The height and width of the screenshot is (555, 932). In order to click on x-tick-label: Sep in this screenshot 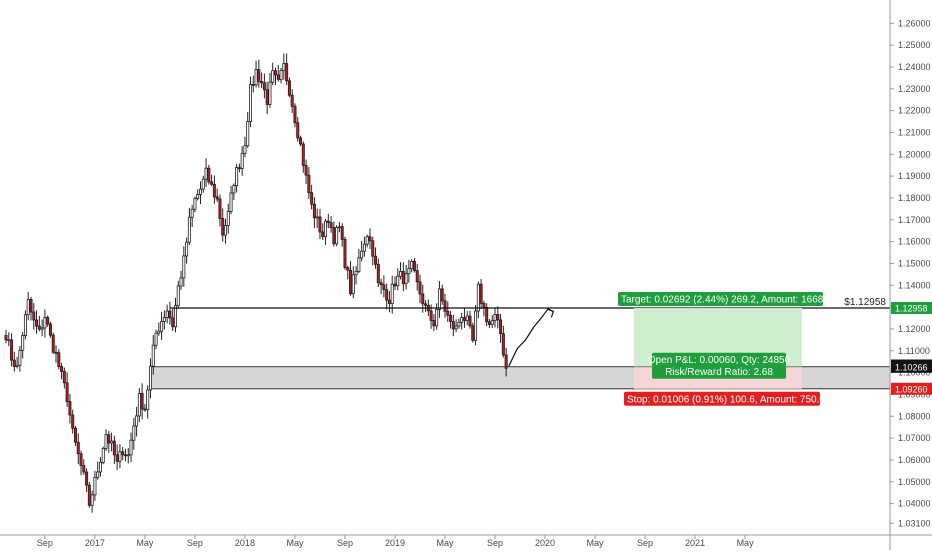, I will do `click(195, 543)`.